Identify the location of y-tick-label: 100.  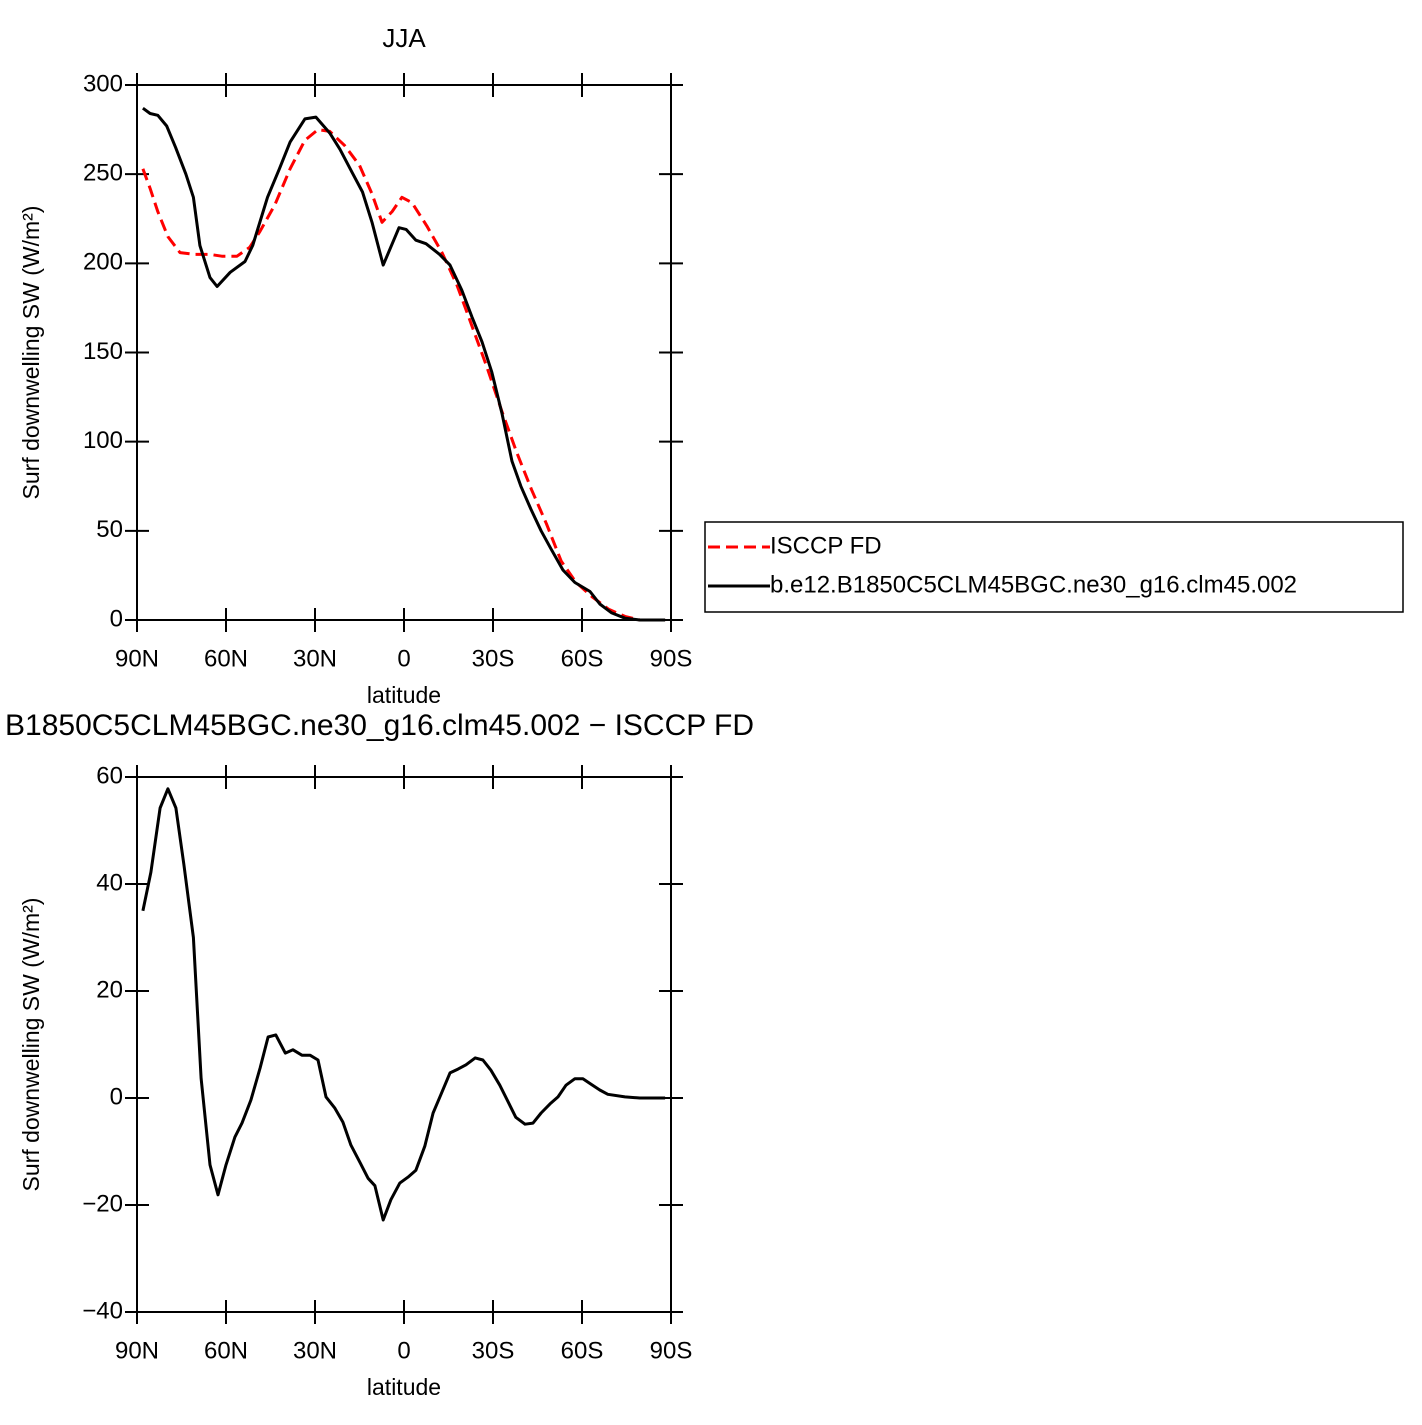
(103, 440).